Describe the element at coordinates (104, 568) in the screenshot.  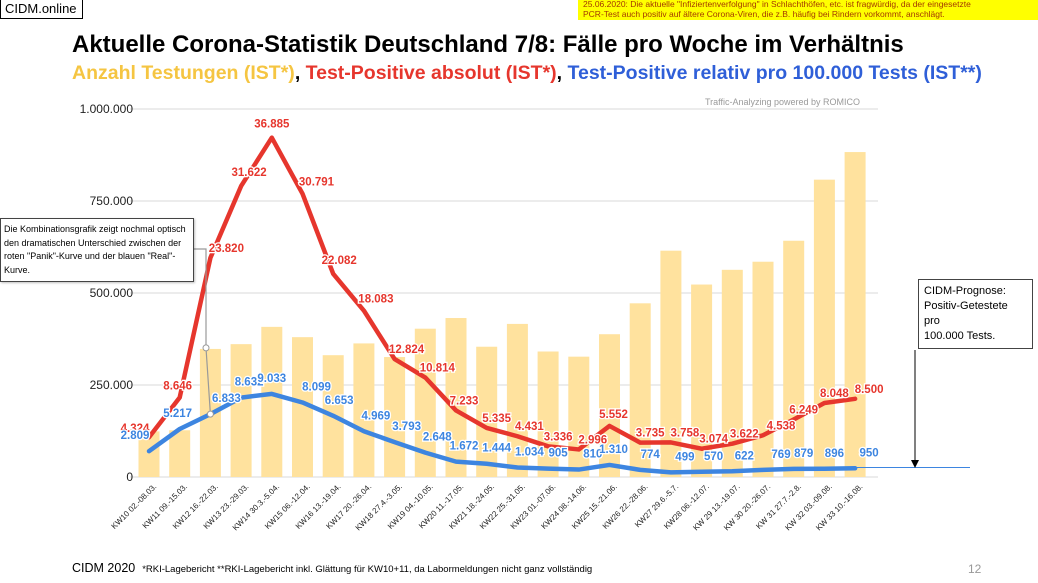
I see `footer-brand: CIDM 2020` at that location.